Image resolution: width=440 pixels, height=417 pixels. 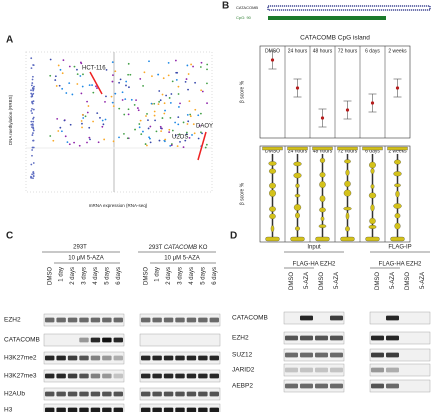 What do you see at coordinates (242, 386) in the screenshot?
I see `row-label: AEBP2` at bounding box center [242, 386].